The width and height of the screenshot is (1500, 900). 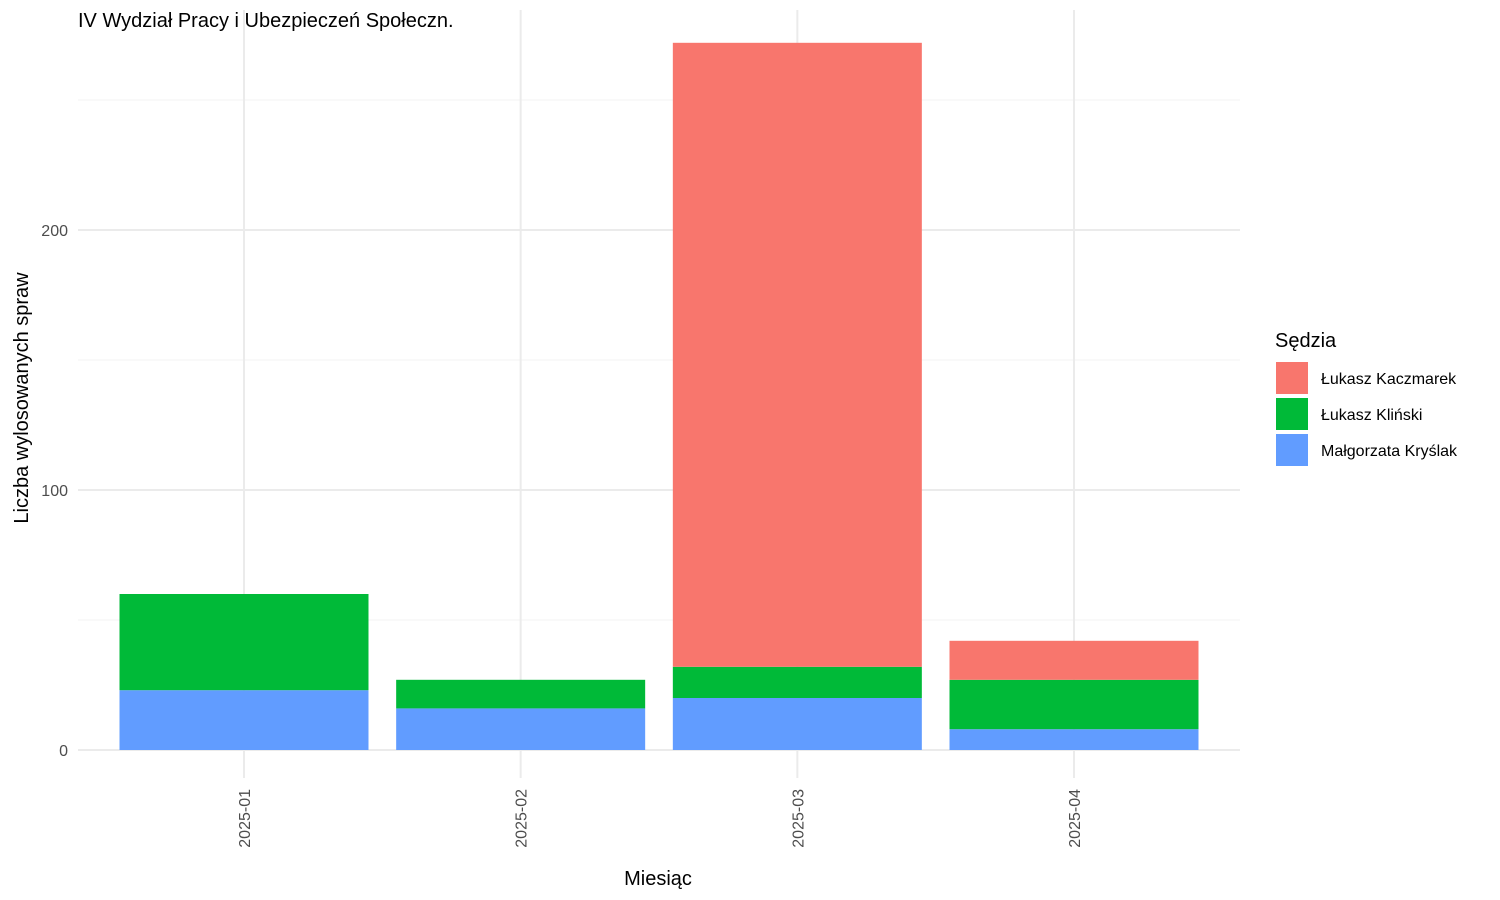 What do you see at coordinates (54, 231) in the screenshot?
I see `y-tick-label: 200` at bounding box center [54, 231].